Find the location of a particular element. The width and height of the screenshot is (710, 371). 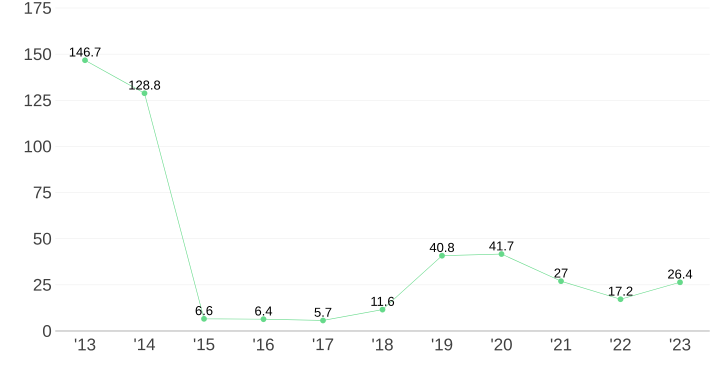

x-tick-label: '23 is located at coordinates (680, 344).